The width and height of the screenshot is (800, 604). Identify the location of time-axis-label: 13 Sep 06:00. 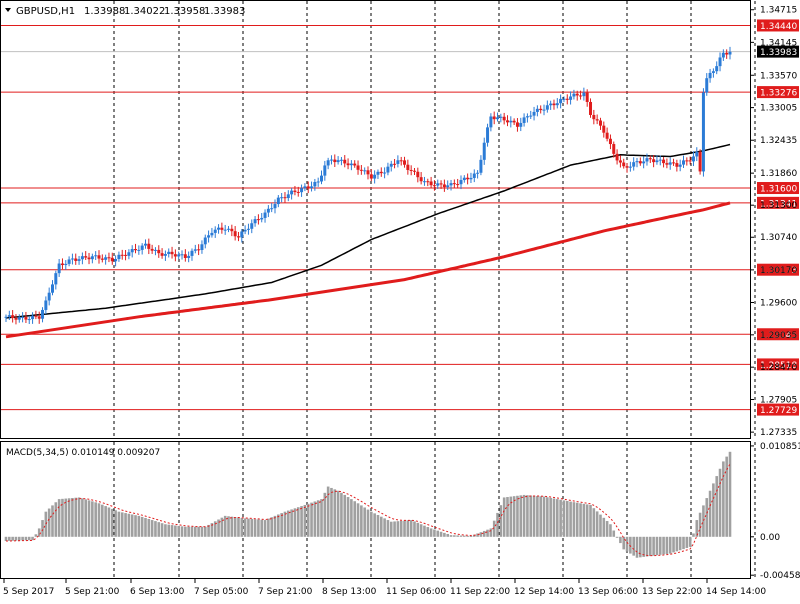
(608, 592).